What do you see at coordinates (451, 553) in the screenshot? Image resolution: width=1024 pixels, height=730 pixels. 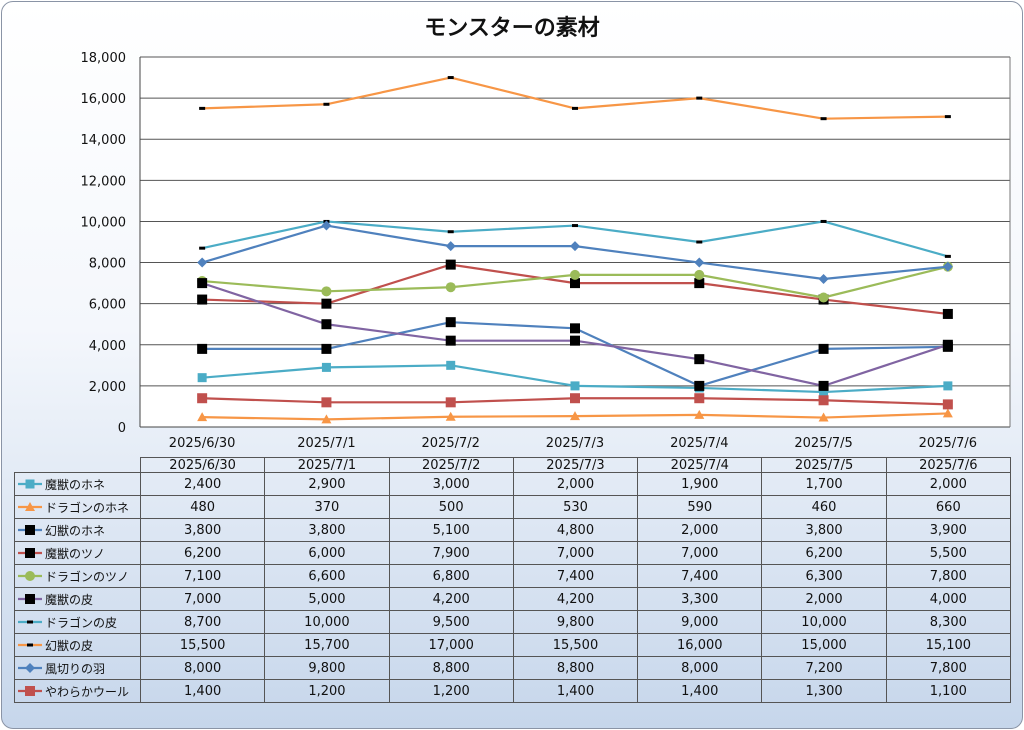 I see `table-cell: 7,900` at bounding box center [451, 553].